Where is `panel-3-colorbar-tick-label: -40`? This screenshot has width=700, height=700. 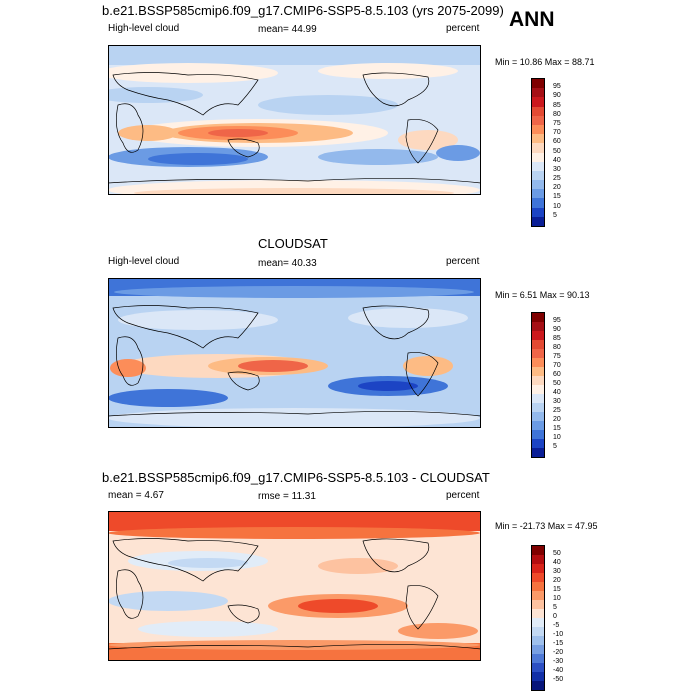 panel-3-colorbar-tick-label: -40 is located at coordinates (558, 670).